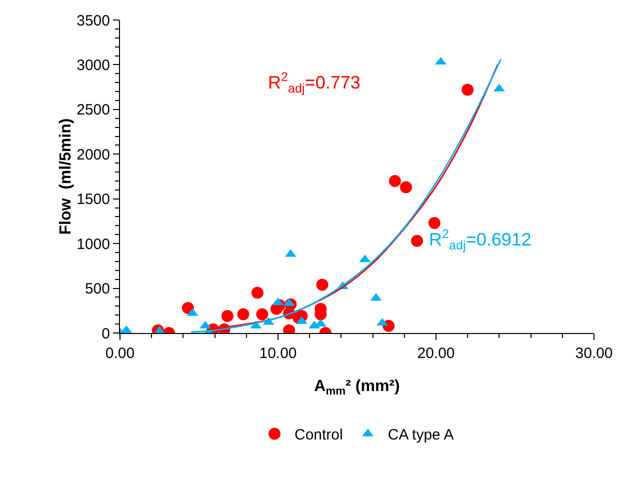 The width and height of the screenshot is (625, 483). Describe the element at coordinates (93, 110) in the screenshot. I see `y-tick-label: 2500` at that location.